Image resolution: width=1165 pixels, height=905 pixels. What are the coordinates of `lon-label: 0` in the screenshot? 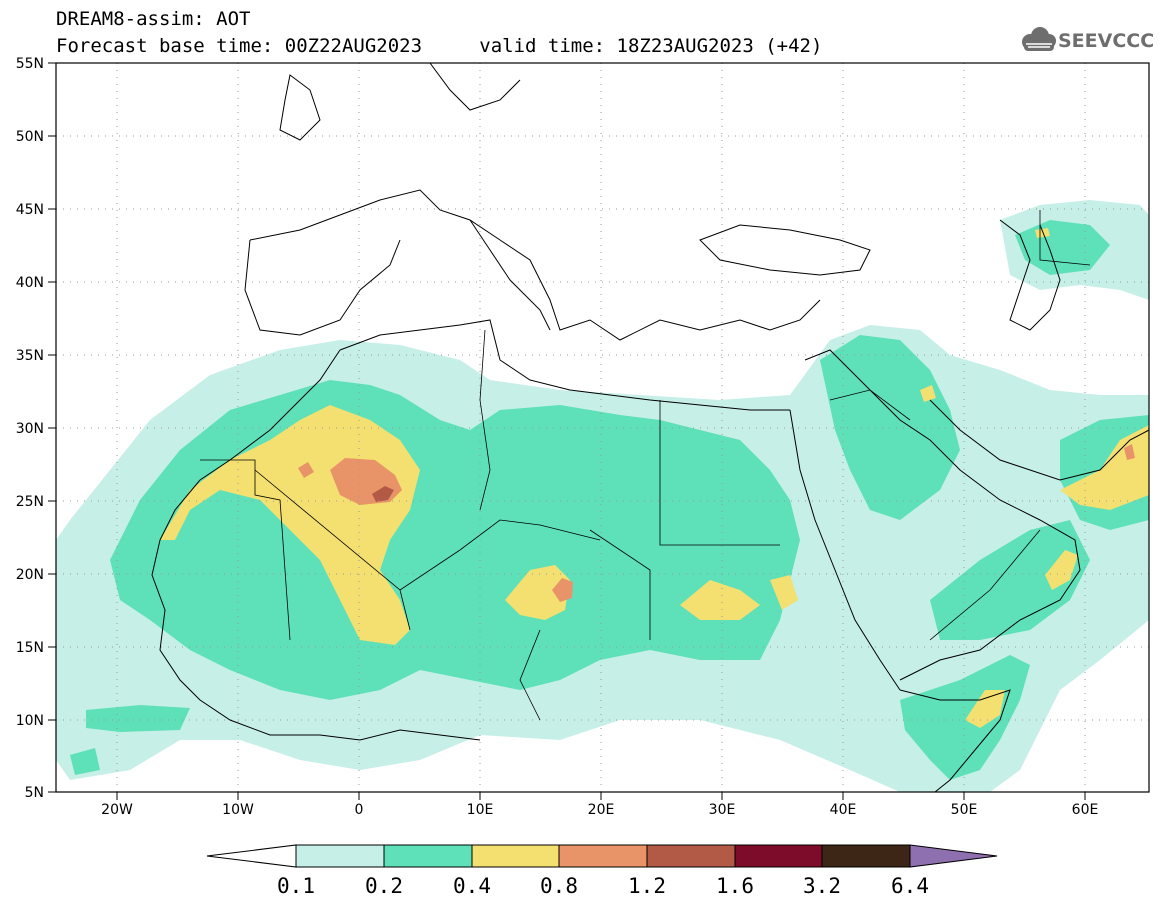 It's located at (359, 810).